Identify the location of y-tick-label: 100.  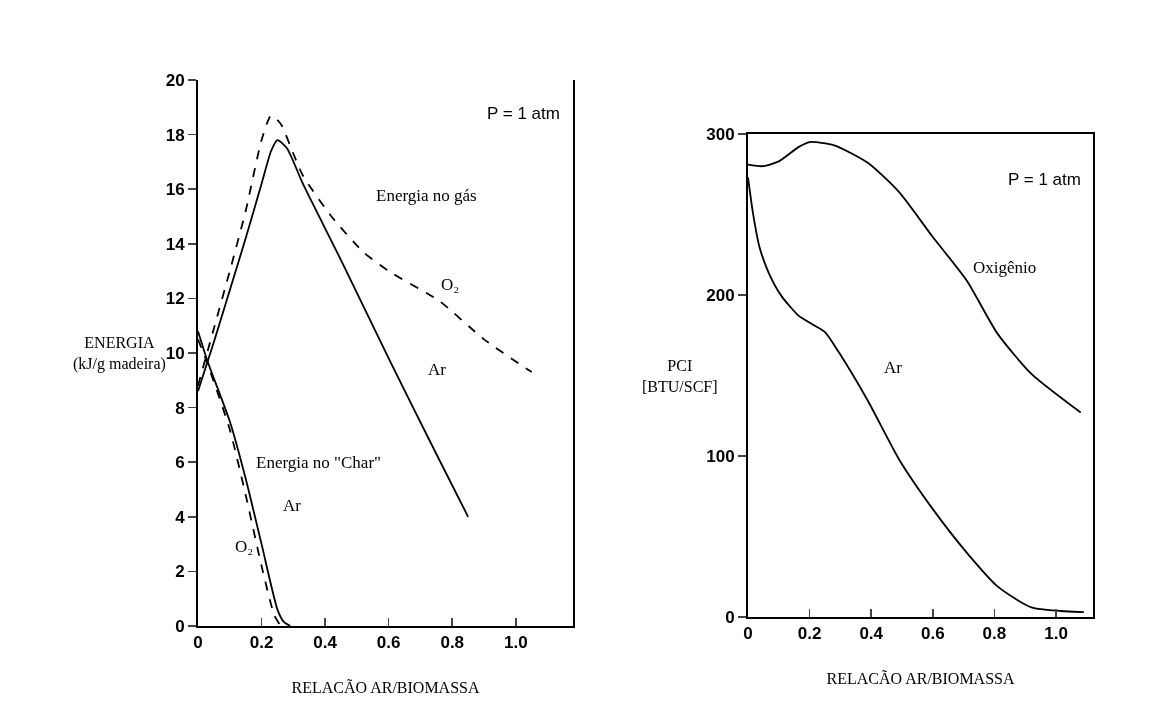
(720, 456).